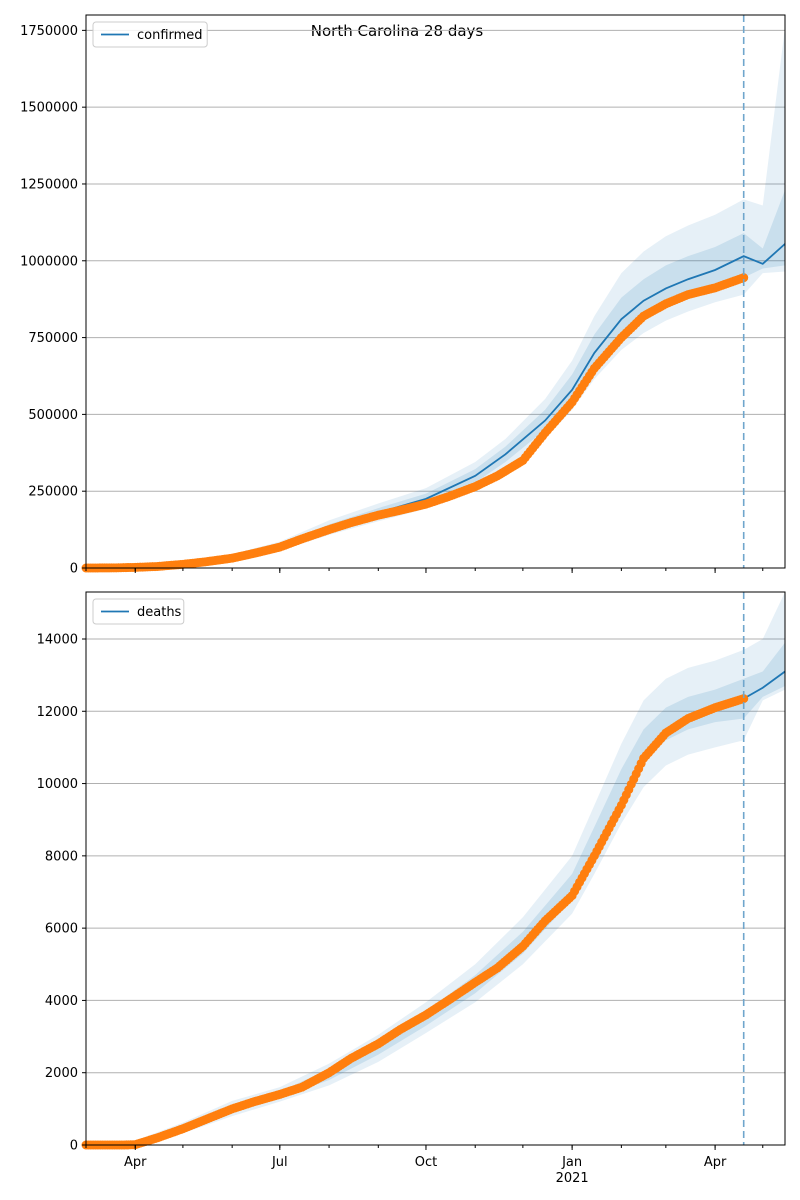 The width and height of the screenshot is (800, 1200). What do you see at coordinates (53, 338) in the screenshot?
I see `confirmed-ytick-label: 750000` at bounding box center [53, 338].